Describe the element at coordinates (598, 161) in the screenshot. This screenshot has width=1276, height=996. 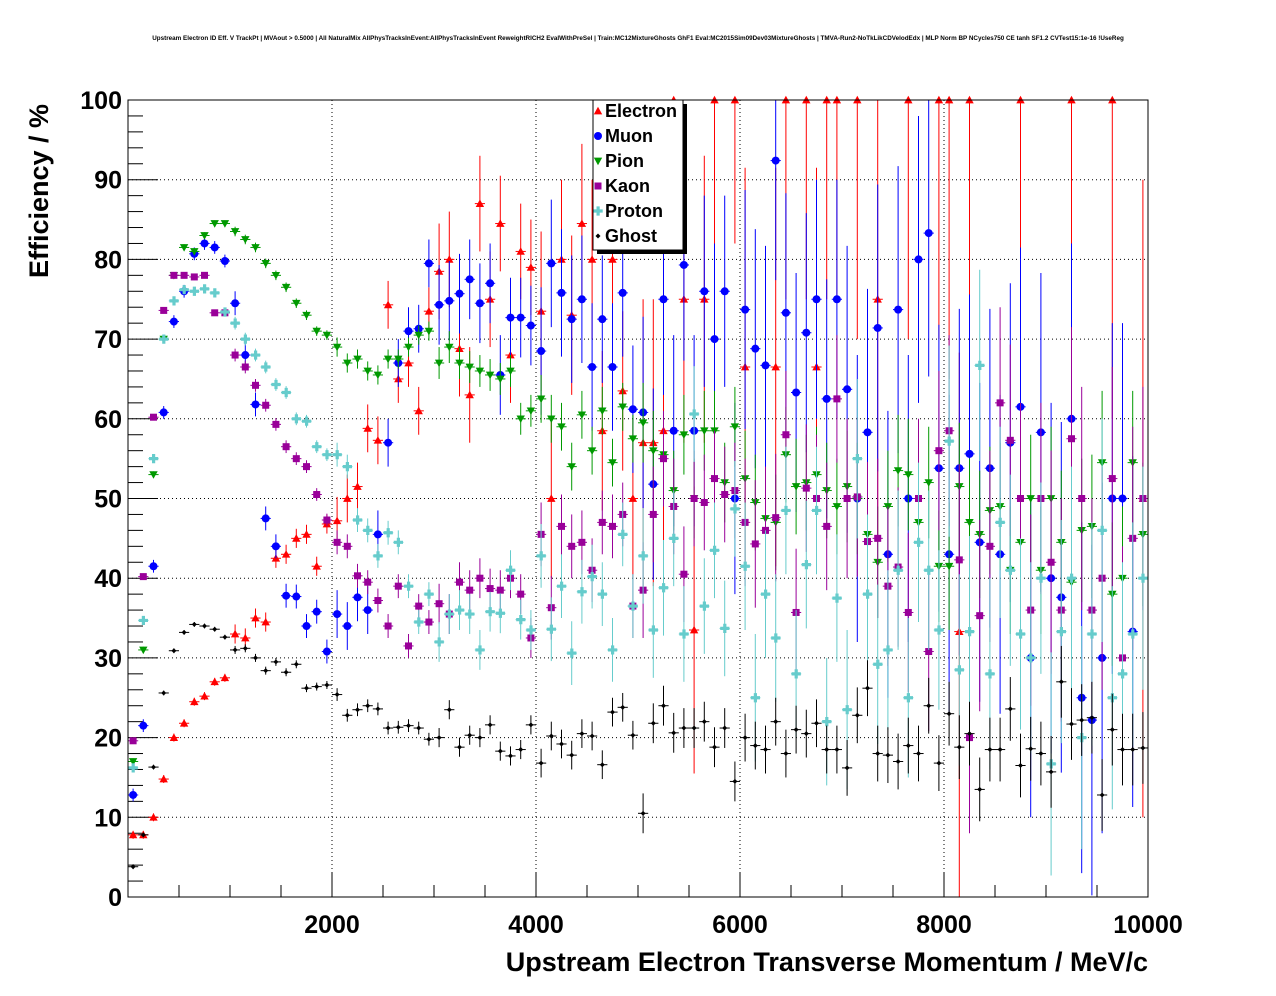
I see `legend-marker-pion` at that location.